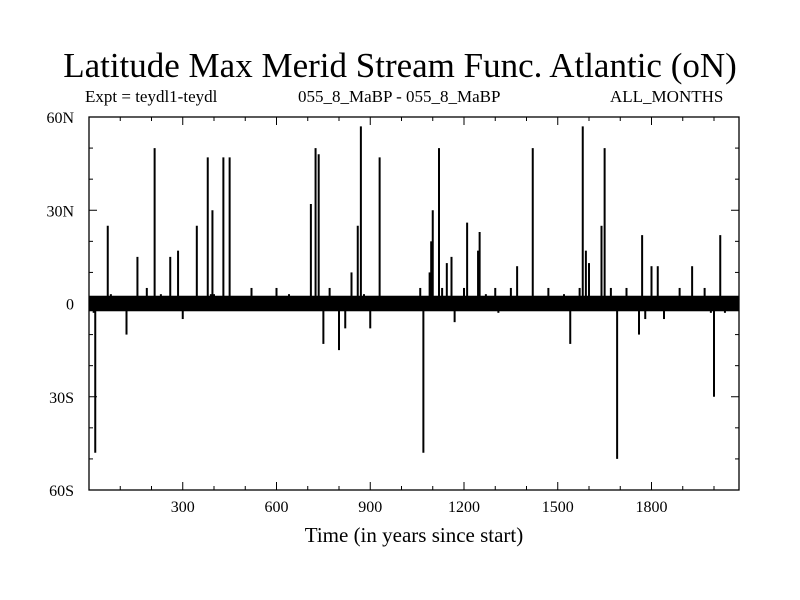  I want to click on experiment-label: Expt = teydl1-teydl, so click(151, 96).